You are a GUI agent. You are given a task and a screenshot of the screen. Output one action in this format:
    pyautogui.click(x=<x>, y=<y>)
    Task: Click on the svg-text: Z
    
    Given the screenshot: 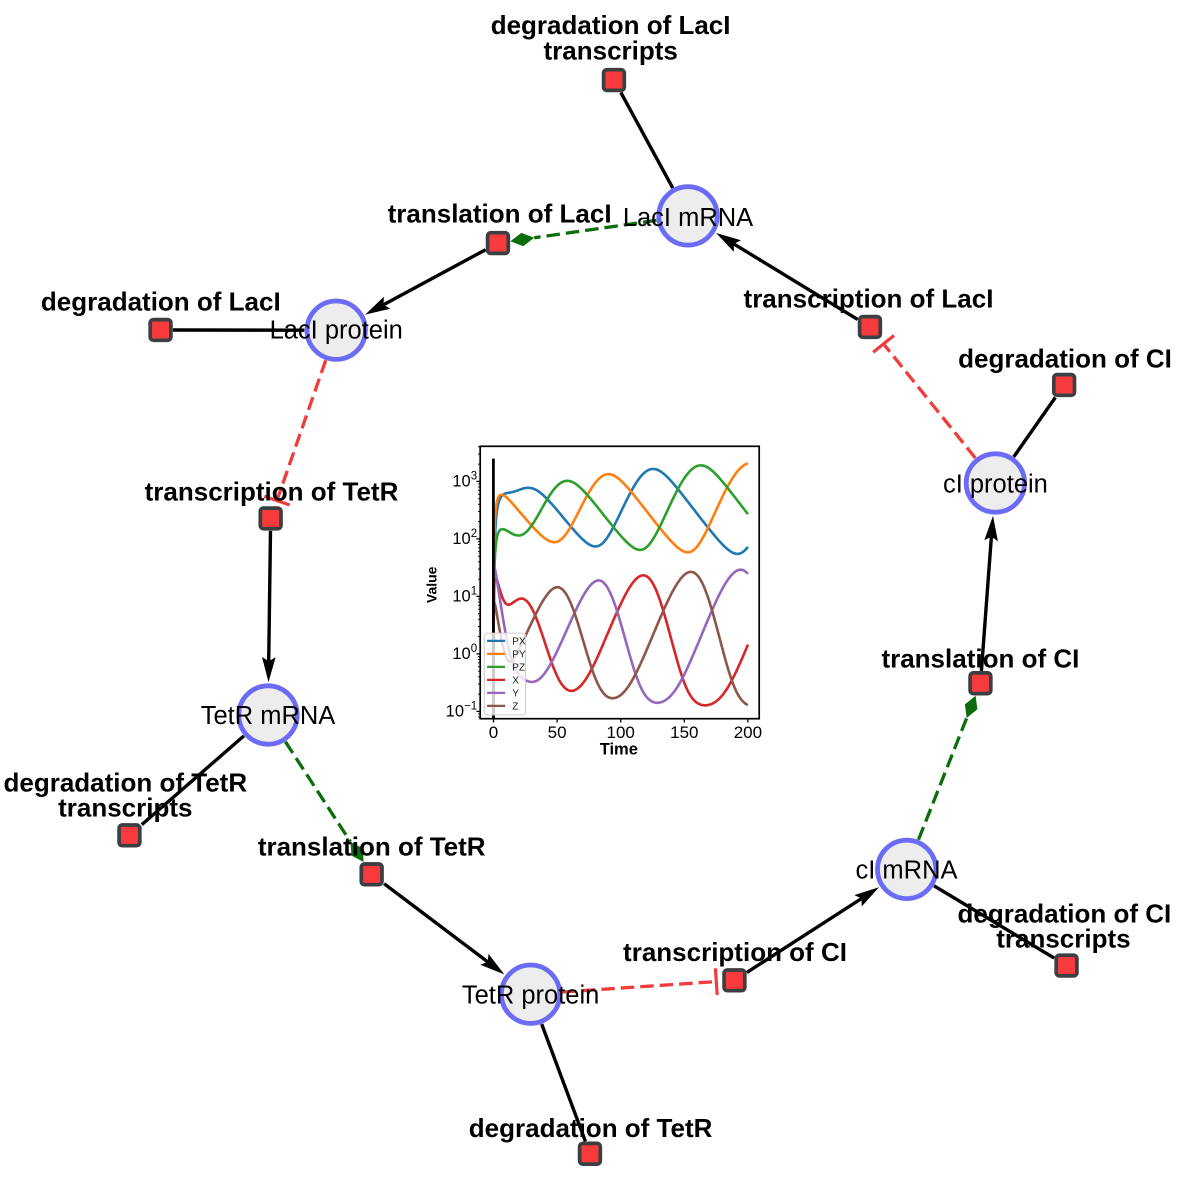 What is the action you would take?
    pyautogui.click(x=515, y=706)
    